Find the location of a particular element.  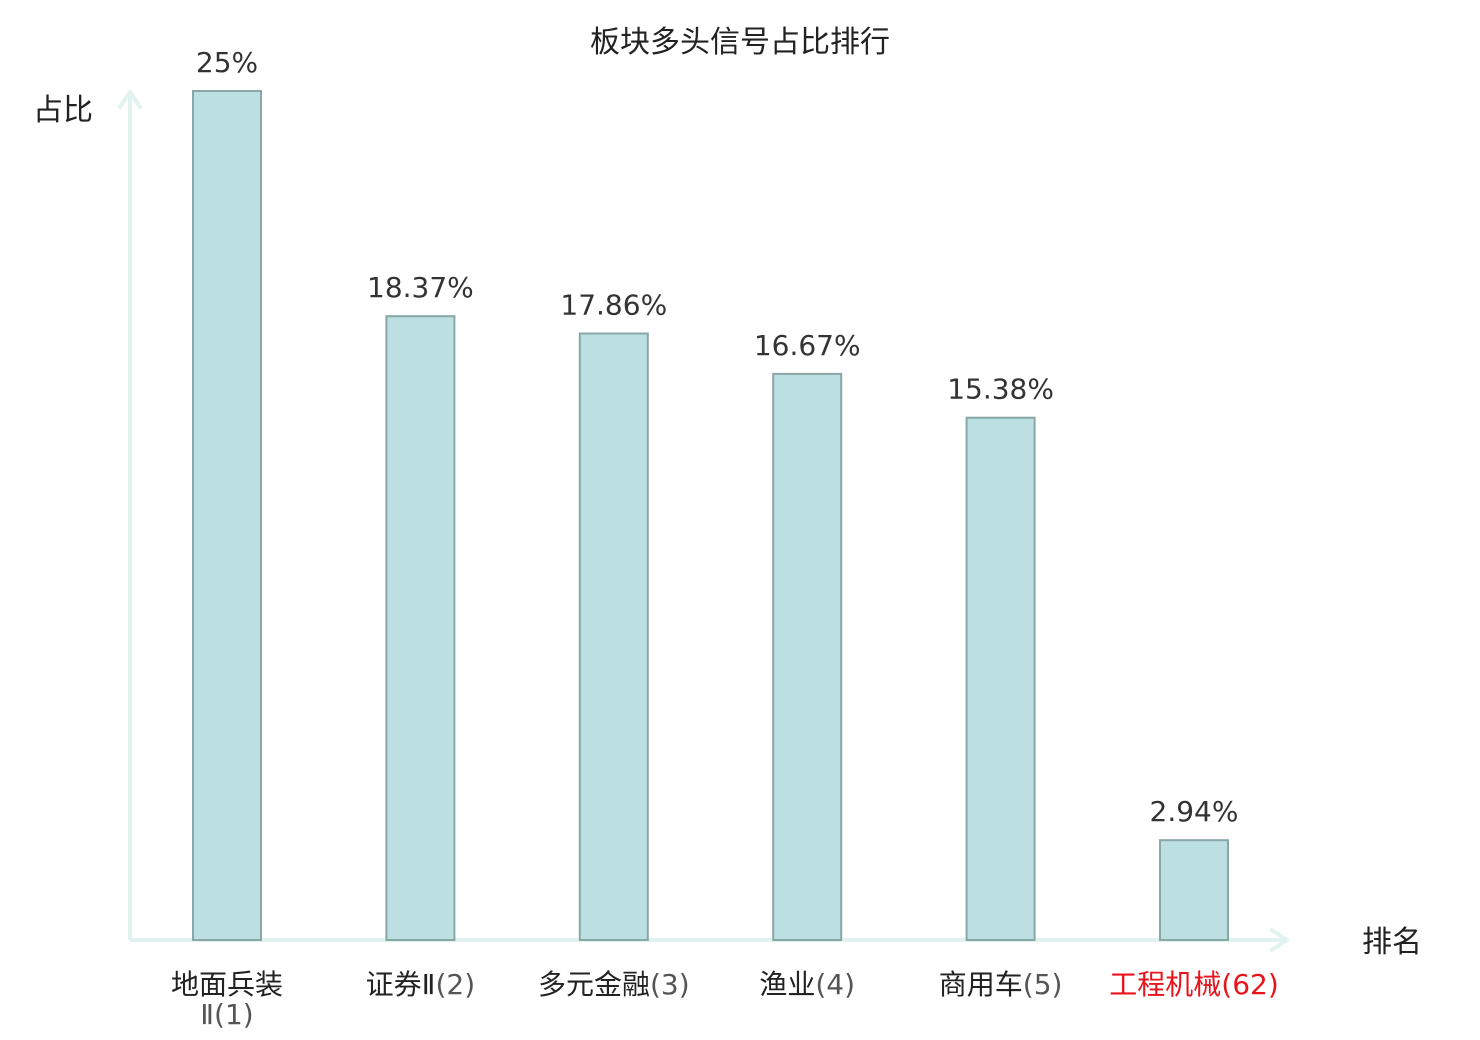

value-label-4: 16.67% is located at coordinates (807, 345).